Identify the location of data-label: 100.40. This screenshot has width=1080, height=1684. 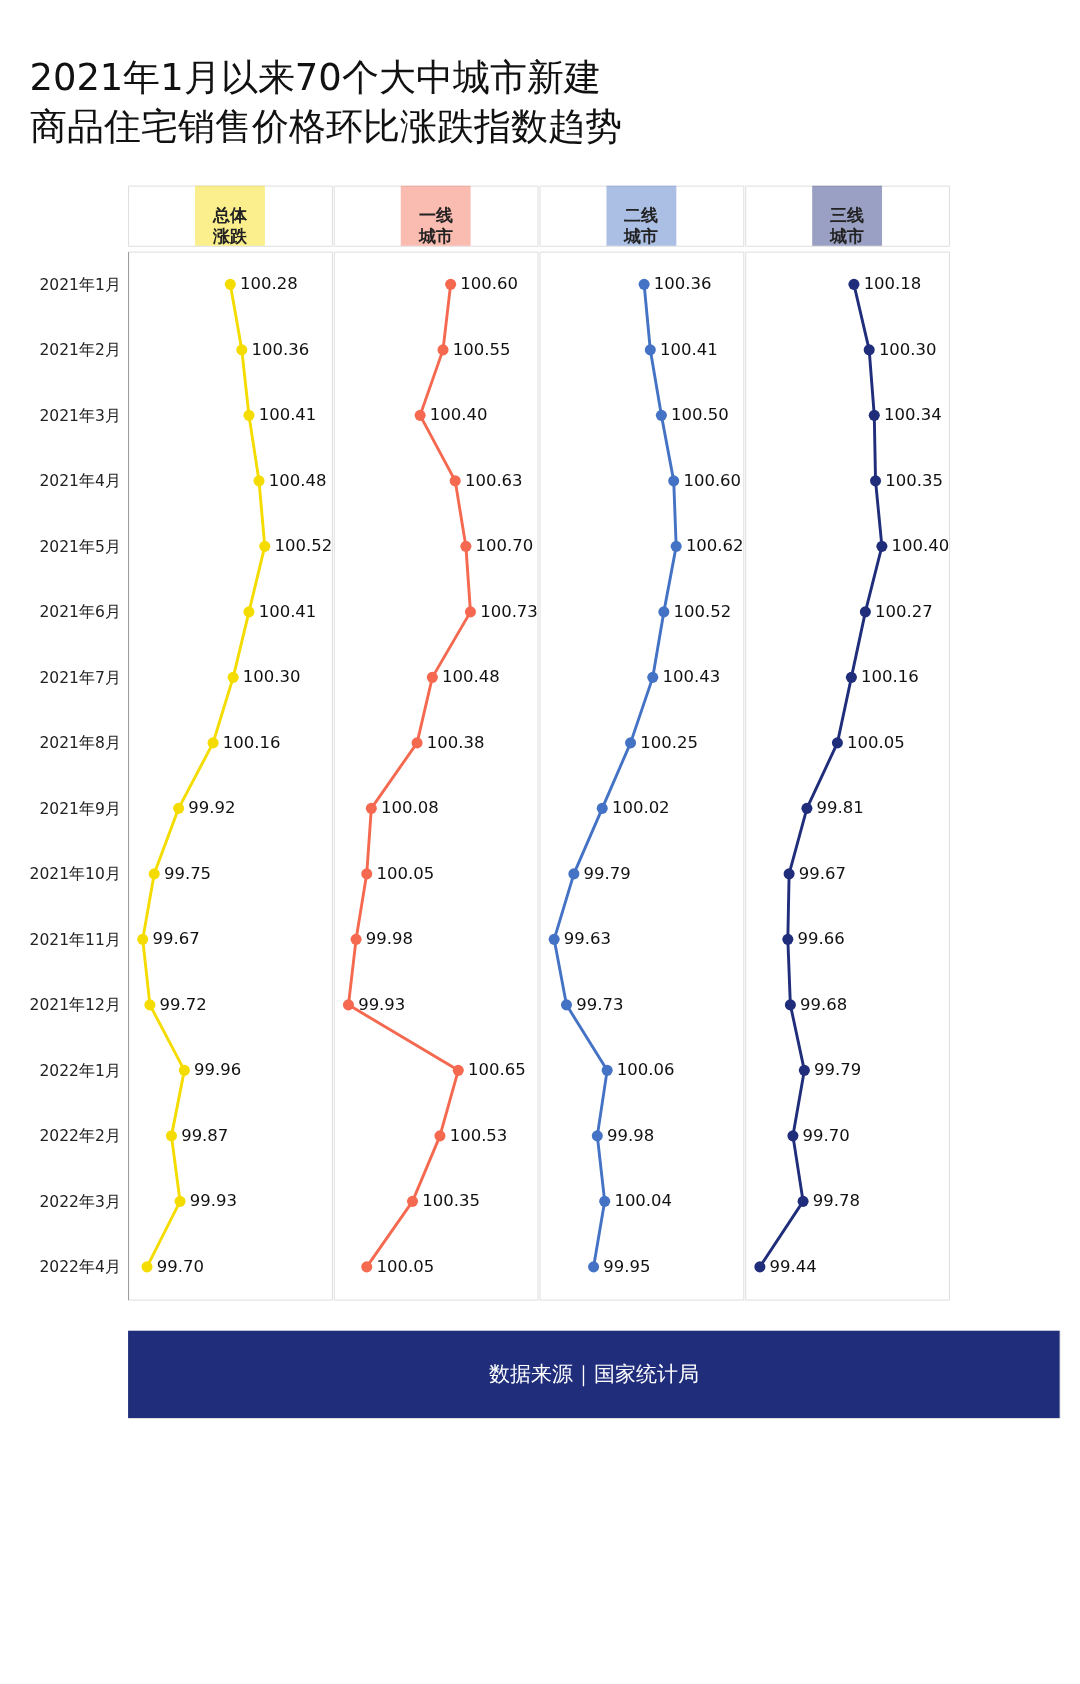
(458, 415).